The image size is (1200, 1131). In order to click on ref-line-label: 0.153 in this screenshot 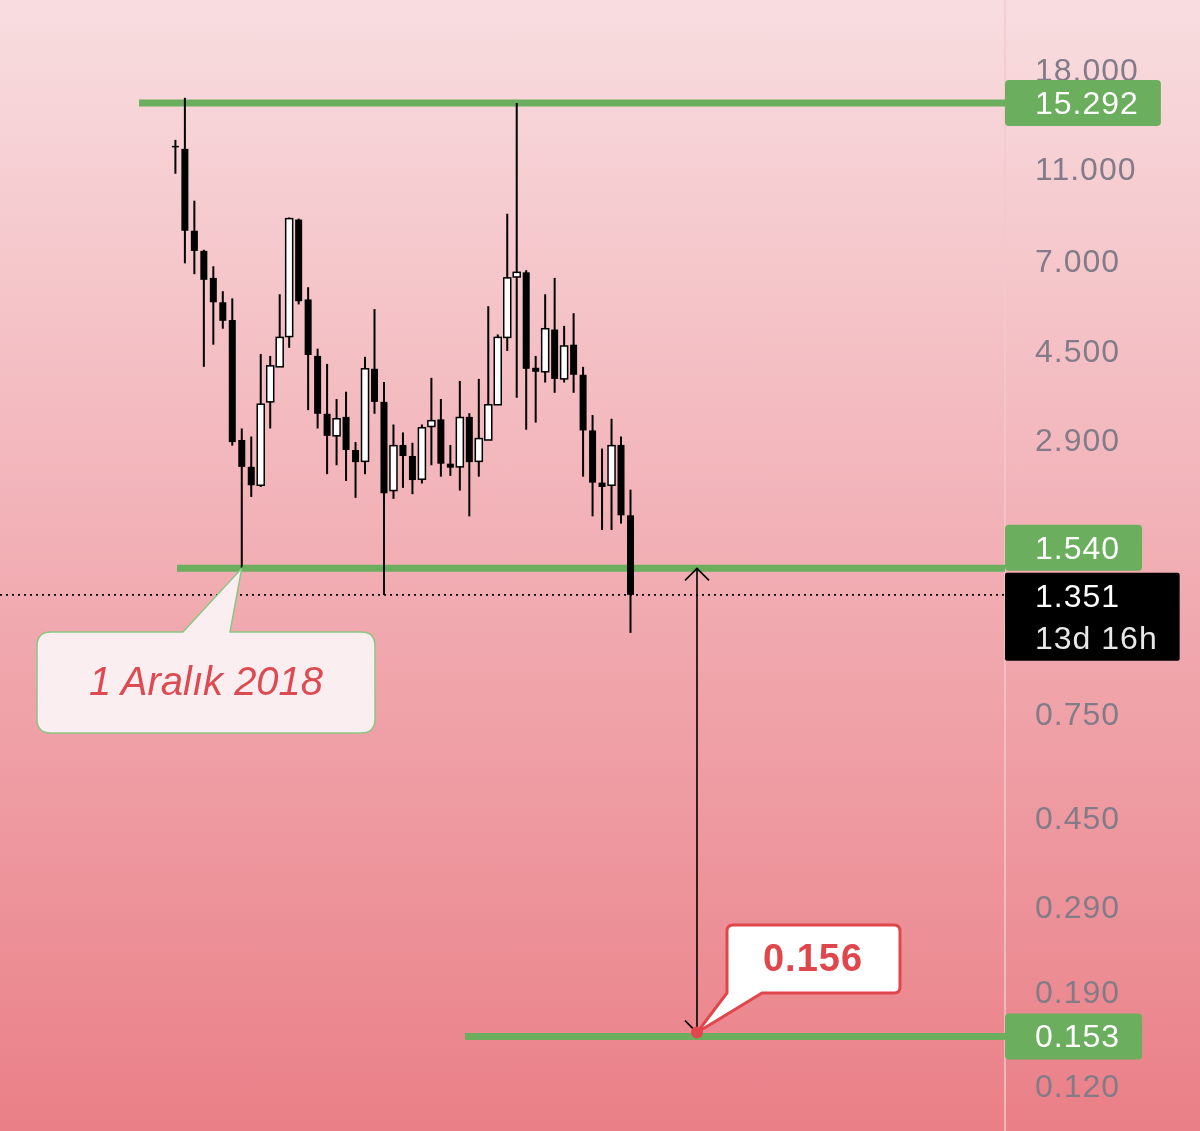, I will do `click(1078, 1036)`.